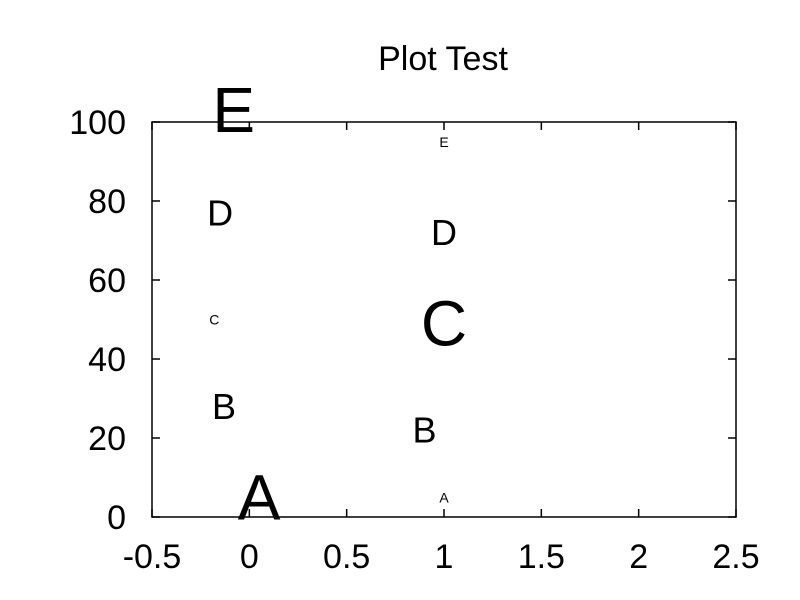 The height and width of the screenshot is (600, 800). I want to click on x-tick-label: 1.5, so click(541, 557).